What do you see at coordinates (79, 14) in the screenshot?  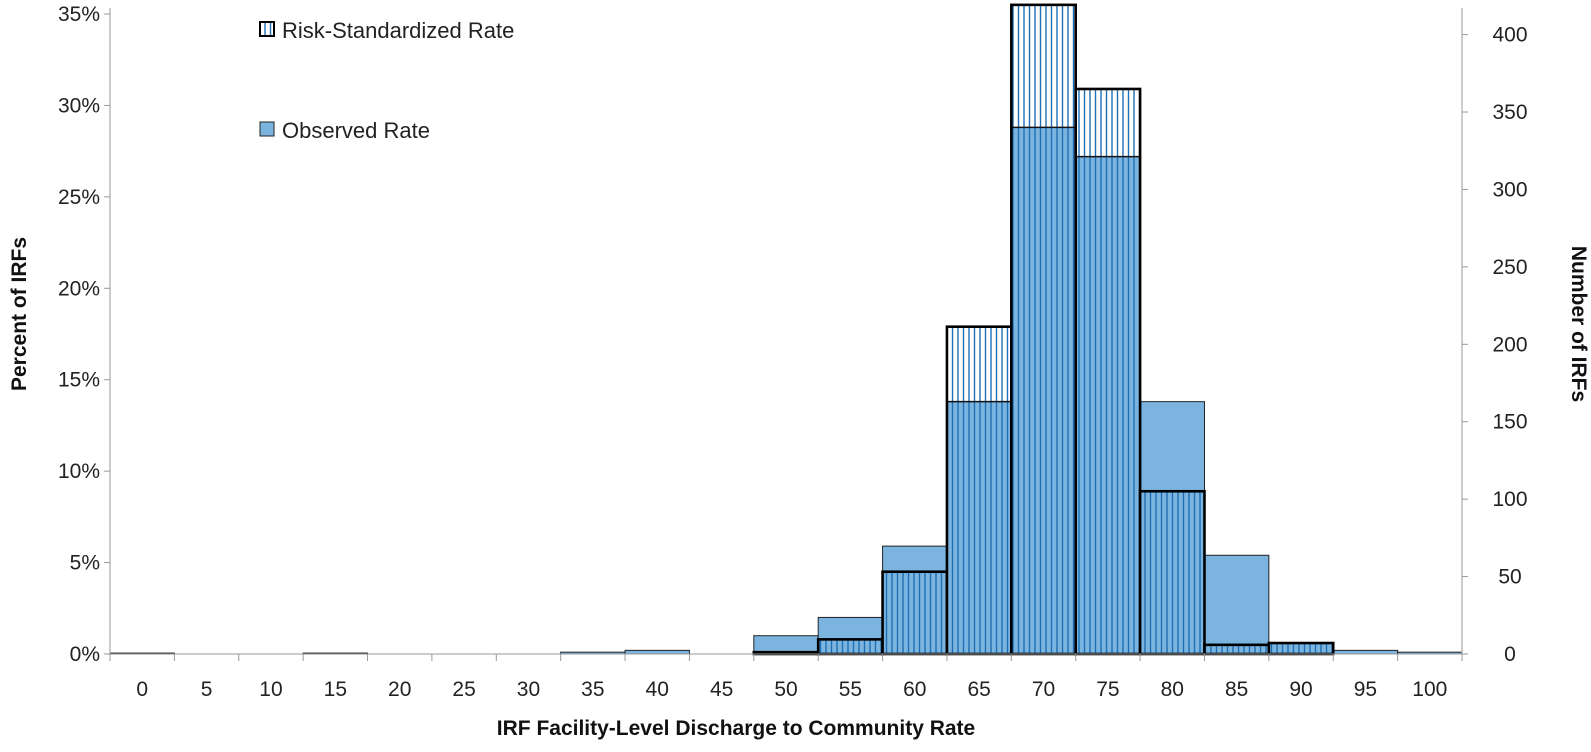 I see `y-tick-label: 35%` at bounding box center [79, 14].